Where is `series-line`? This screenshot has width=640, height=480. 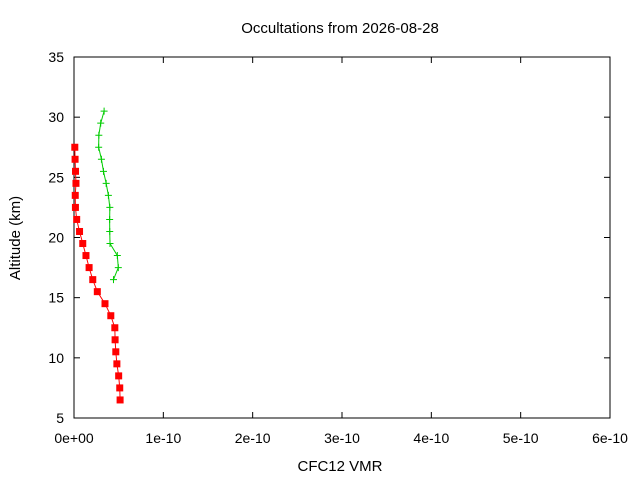
series-line is located at coordinates (97, 273).